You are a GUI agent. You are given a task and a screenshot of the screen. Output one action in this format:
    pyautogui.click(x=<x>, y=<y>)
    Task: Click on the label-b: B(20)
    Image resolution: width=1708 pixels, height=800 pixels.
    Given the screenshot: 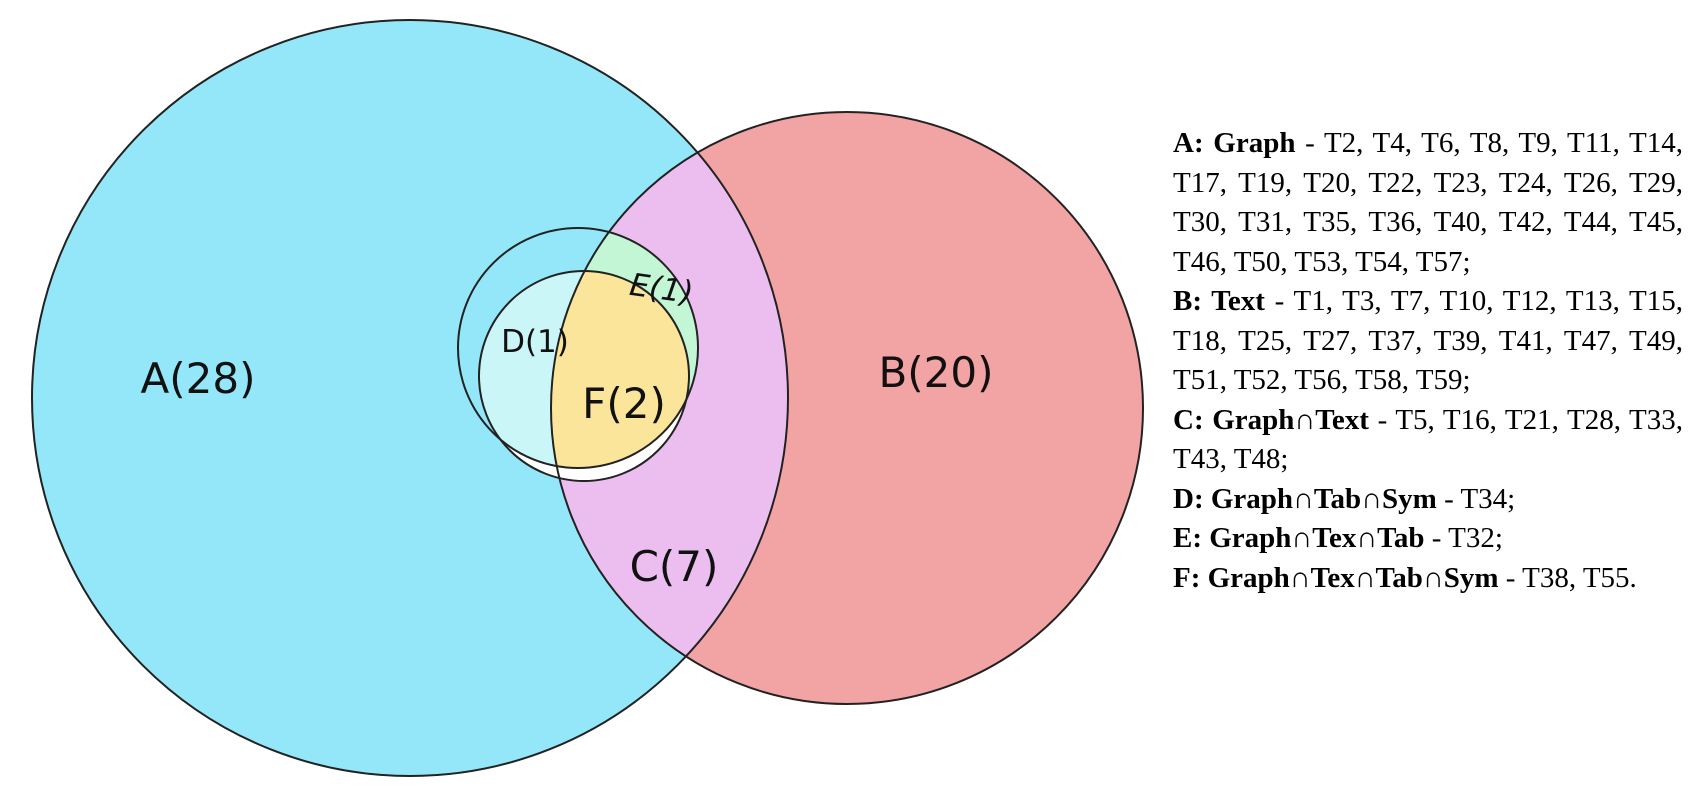 What is the action you would take?
    pyautogui.click(x=935, y=372)
    